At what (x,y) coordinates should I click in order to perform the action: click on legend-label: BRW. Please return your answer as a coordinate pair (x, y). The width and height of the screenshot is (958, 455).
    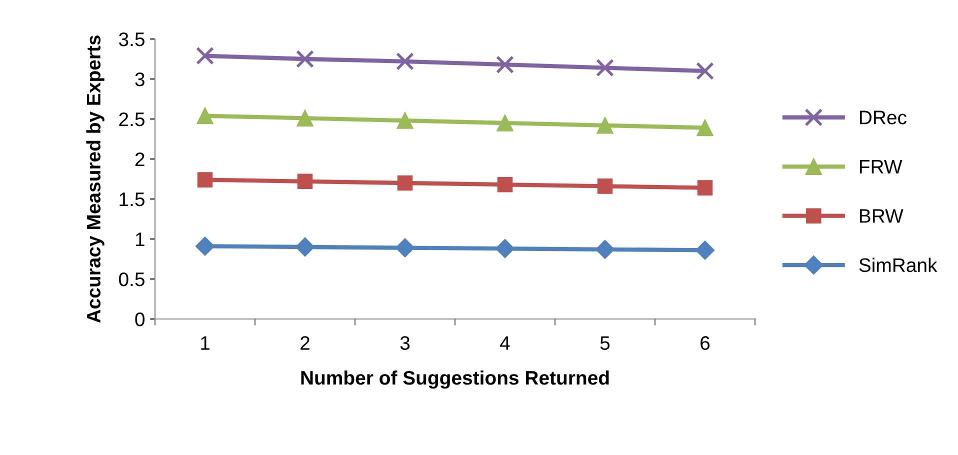
    Looking at the image, I should click on (882, 216).